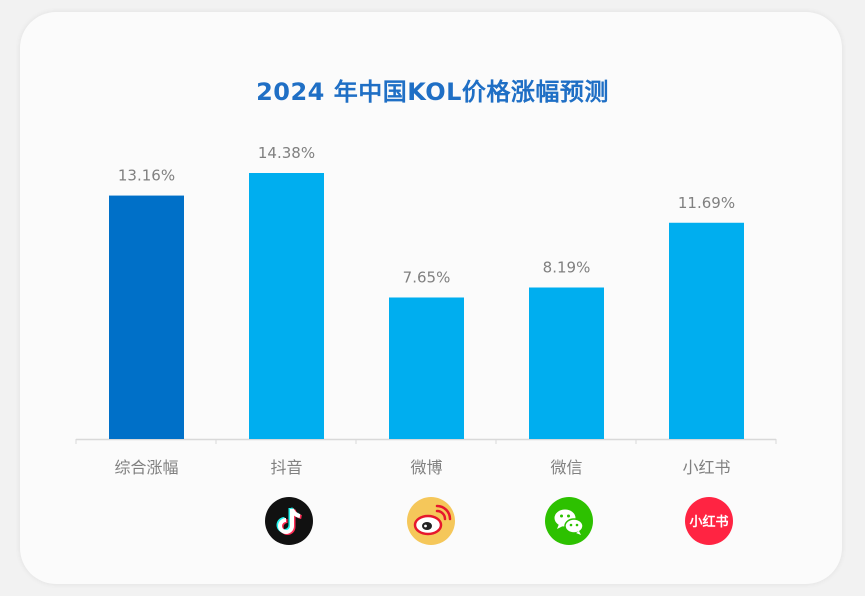 This screenshot has width=865, height=596. What do you see at coordinates (566, 467) in the screenshot?
I see `category-label: 微信` at bounding box center [566, 467].